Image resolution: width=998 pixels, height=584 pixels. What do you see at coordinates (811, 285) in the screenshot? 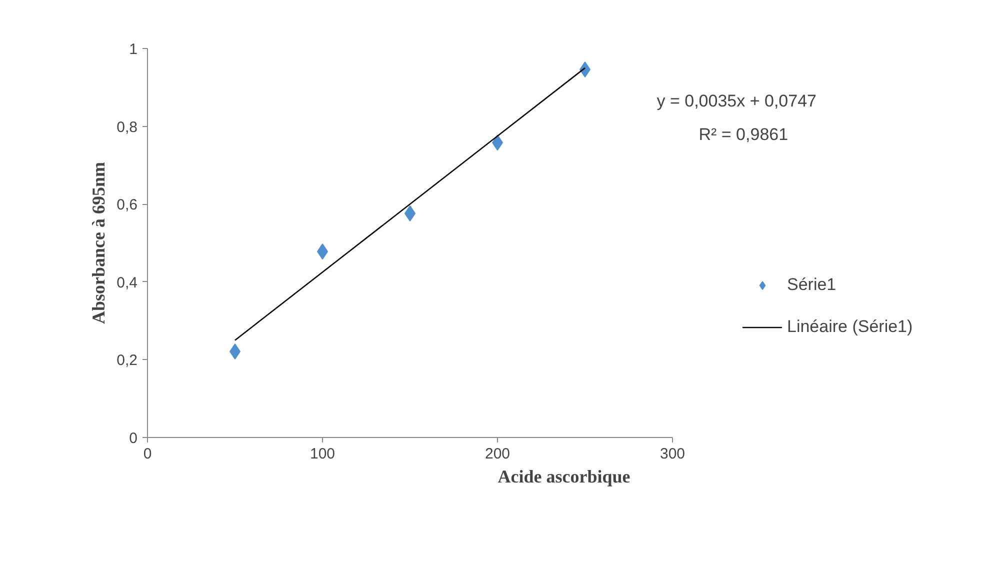
I see `legend-label: Série1` at bounding box center [811, 285].